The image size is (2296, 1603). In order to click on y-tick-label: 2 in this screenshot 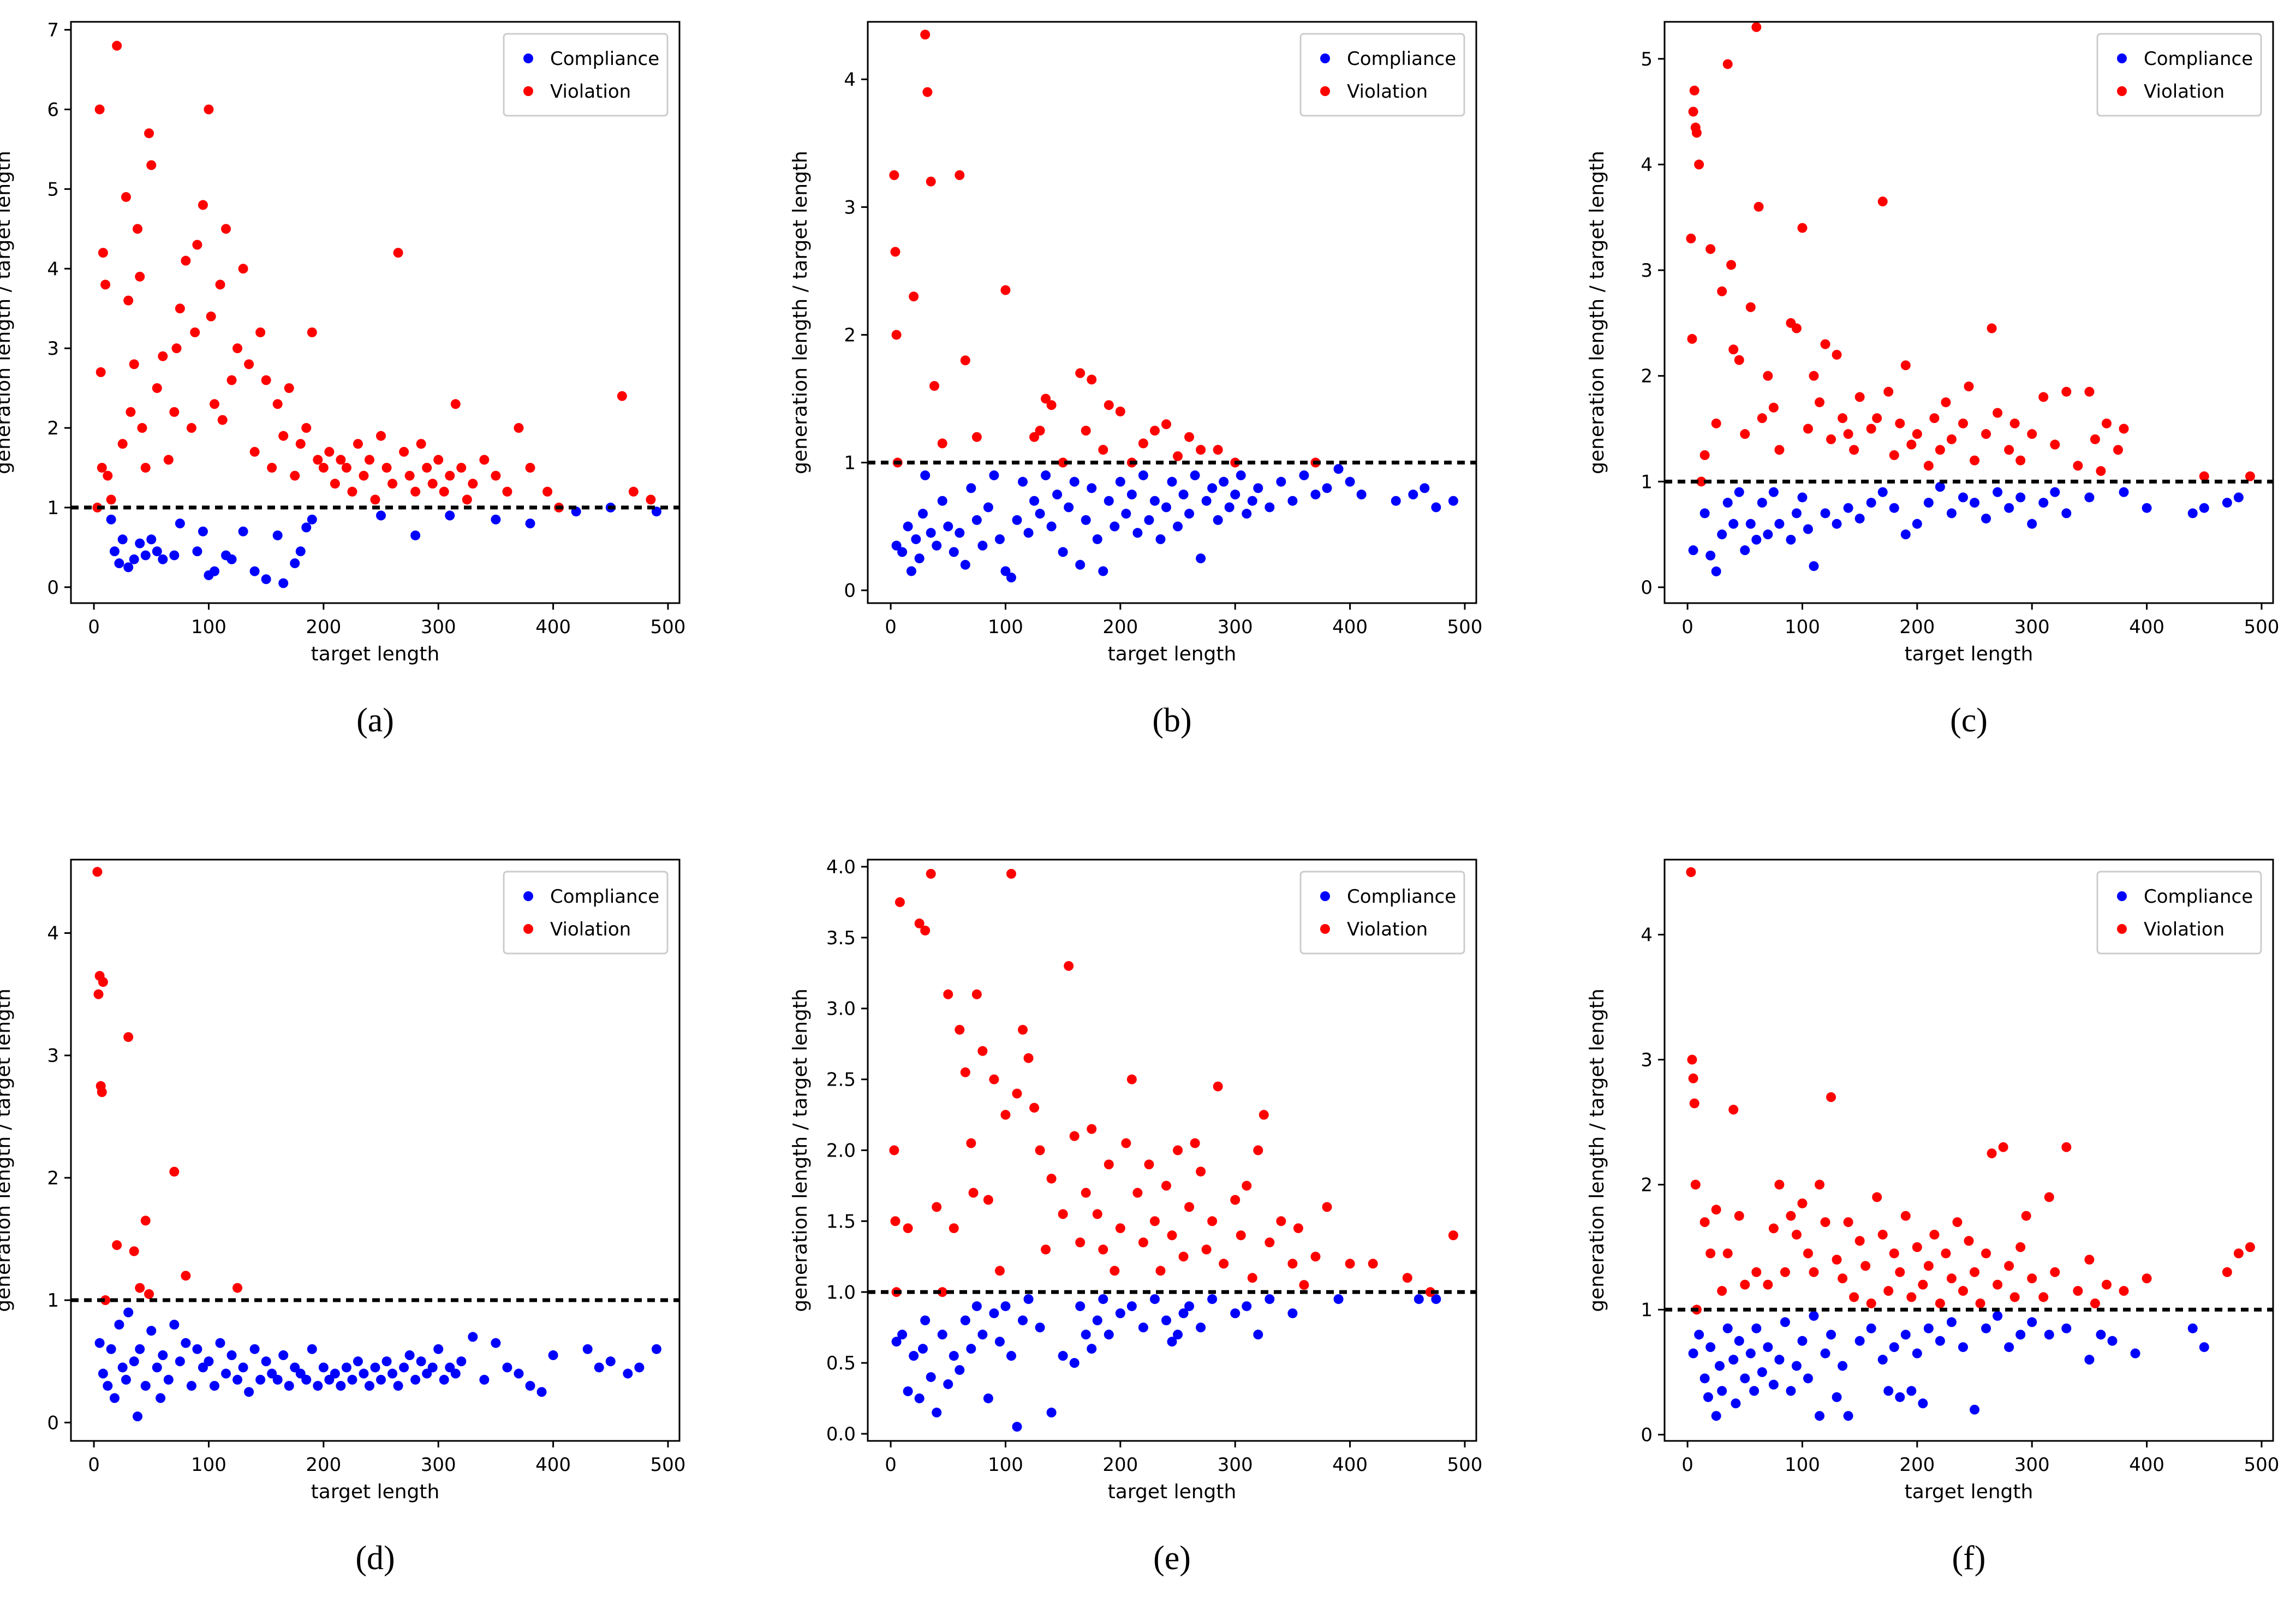, I will do `click(53, 428)`.